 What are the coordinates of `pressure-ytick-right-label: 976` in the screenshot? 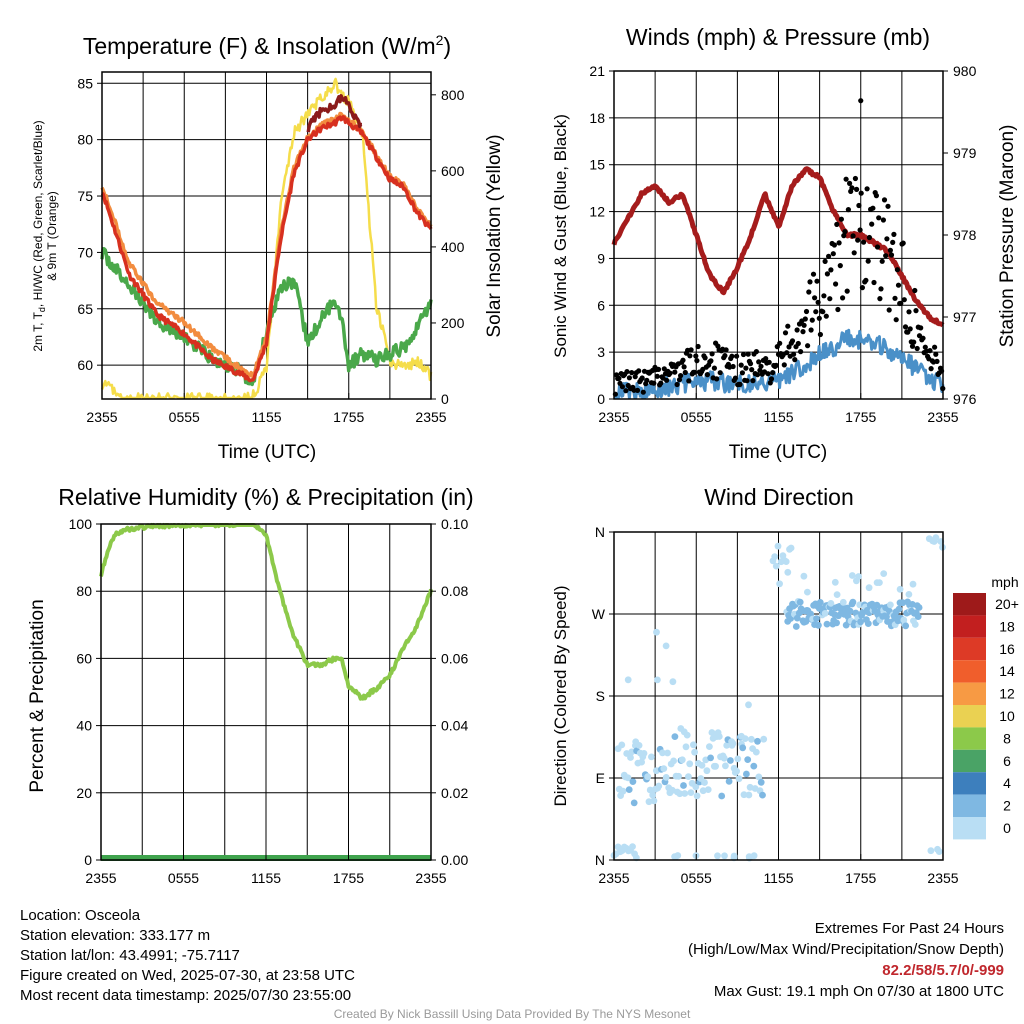 It's located at (965, 399).